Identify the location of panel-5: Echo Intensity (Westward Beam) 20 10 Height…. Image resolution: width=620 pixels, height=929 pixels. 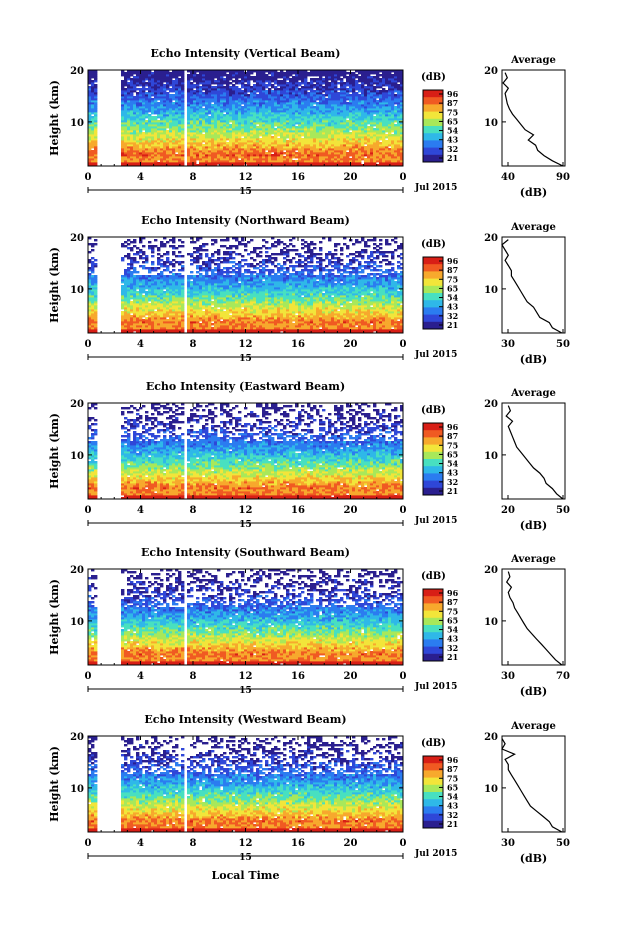
(309, 789).